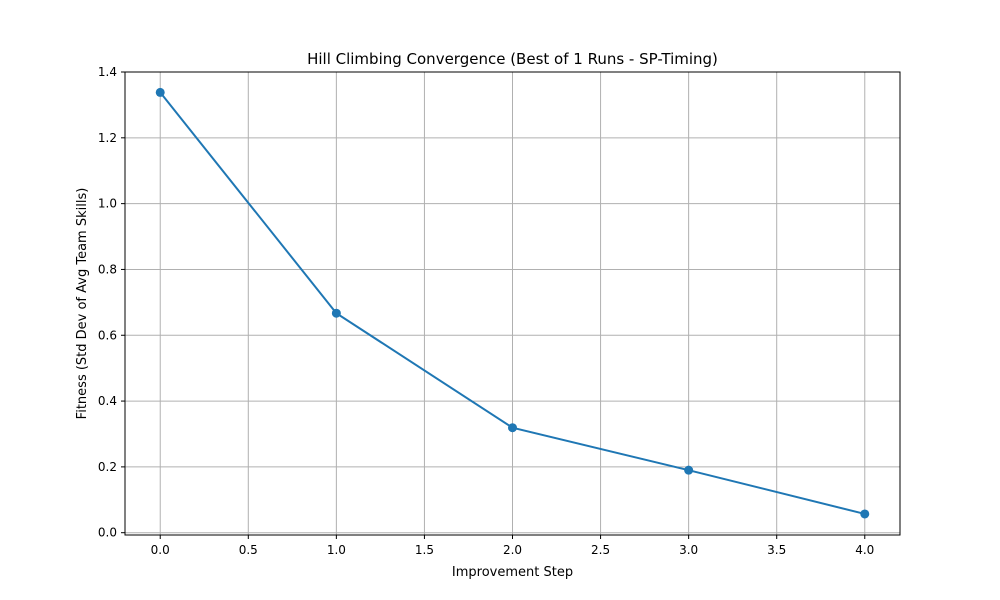 The width and height of the screenshot is (1000, 600). Describe the element at coordinates (107, 467) in the screenshot. I see `y-tick-label: 0.2` at that location.